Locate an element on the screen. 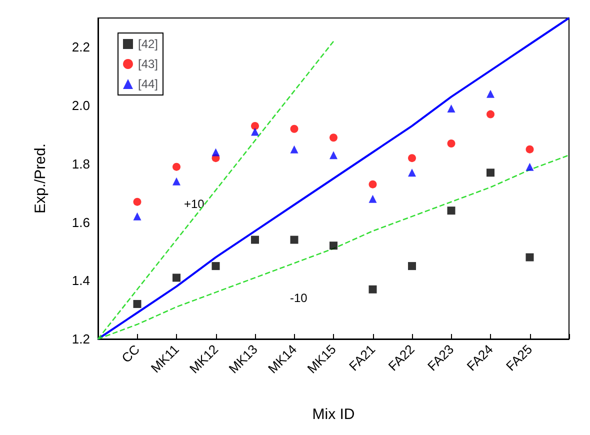 This screenshot has height=435, width=590. y-axis-title: Exp./Pred. is located at coordinates (40, 178).